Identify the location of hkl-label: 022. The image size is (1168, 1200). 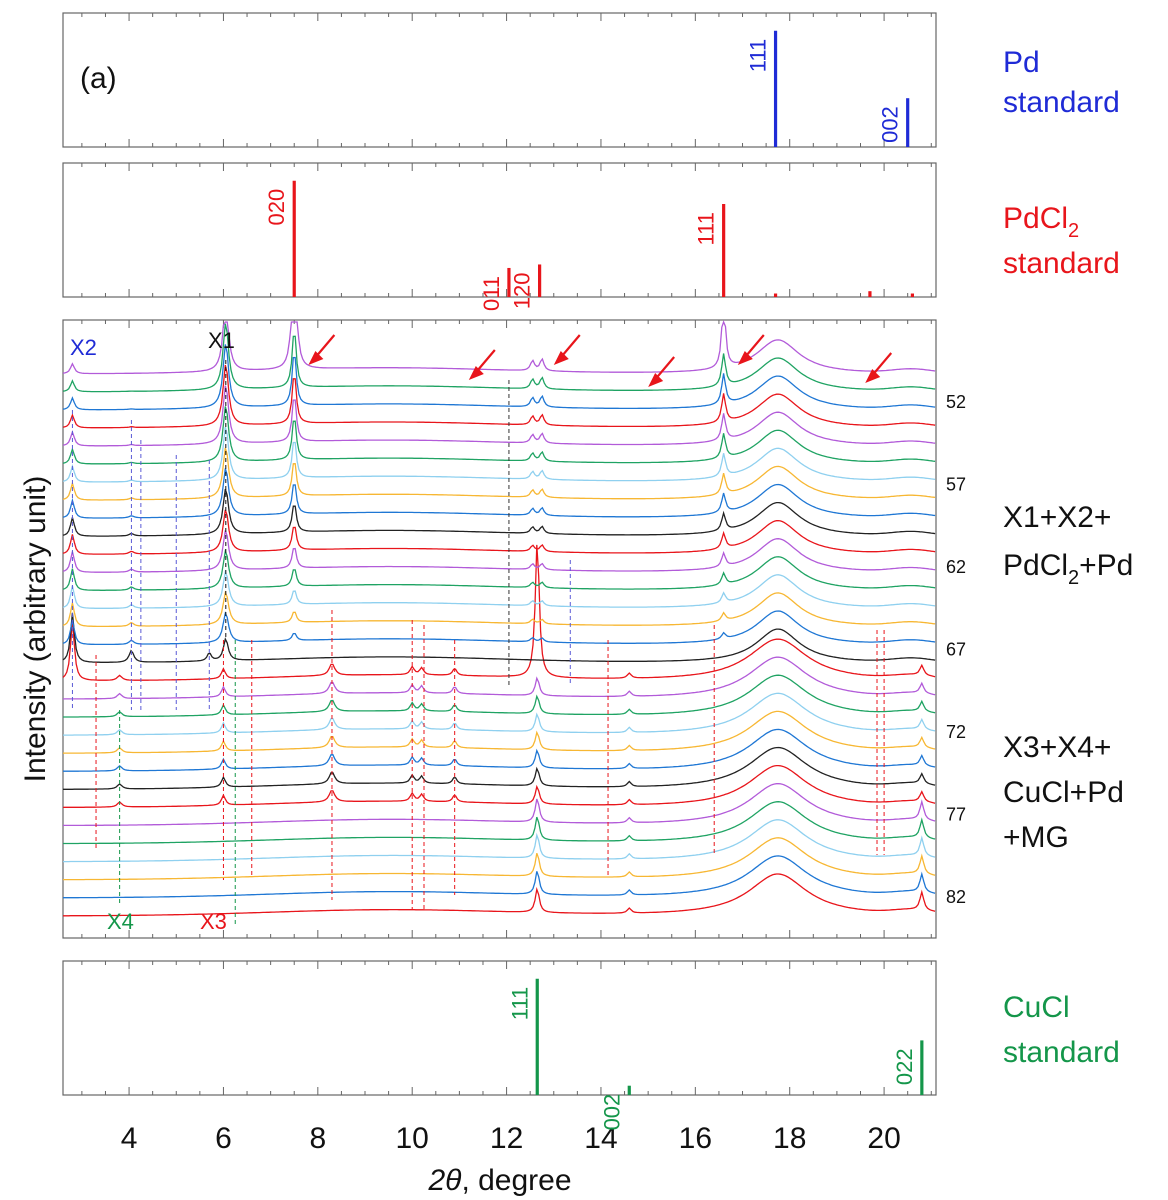
(904, 1066).